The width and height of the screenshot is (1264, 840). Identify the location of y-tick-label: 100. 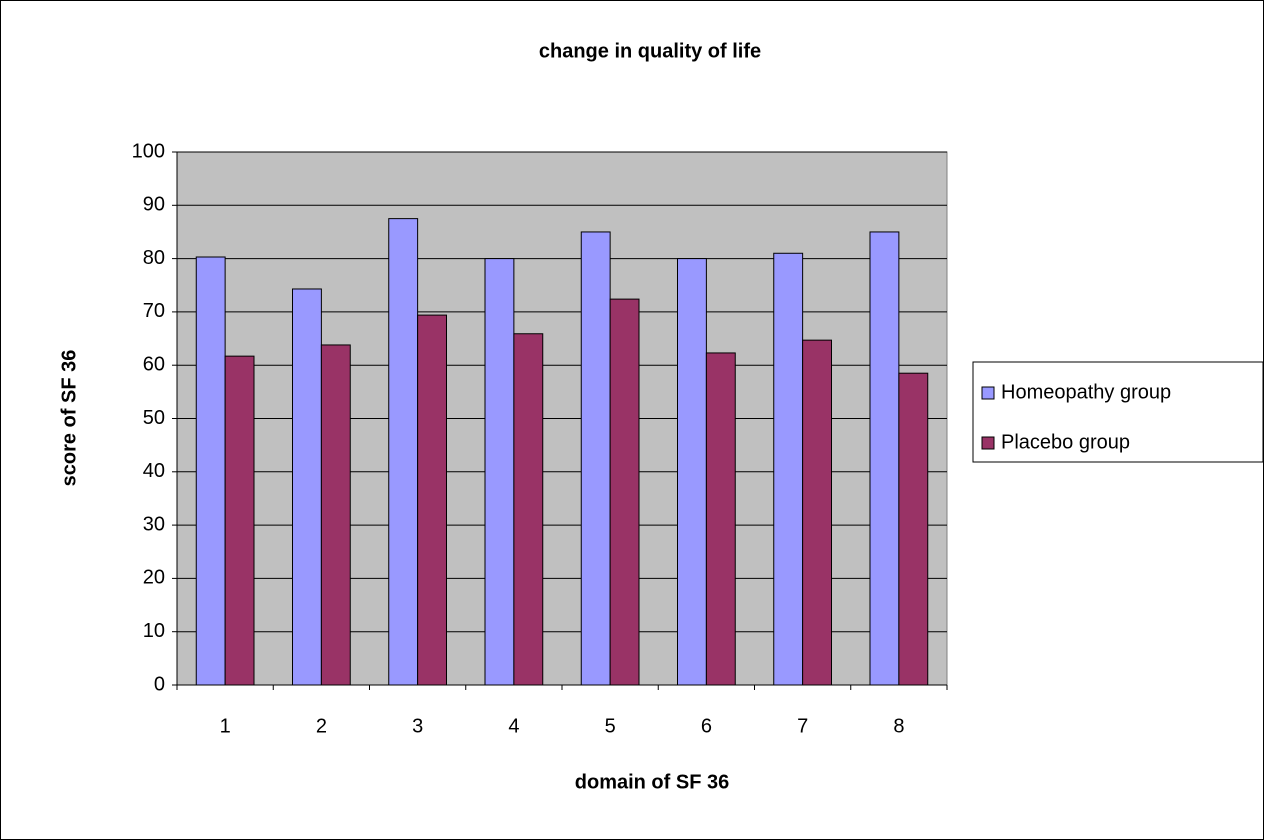
(148, 151).